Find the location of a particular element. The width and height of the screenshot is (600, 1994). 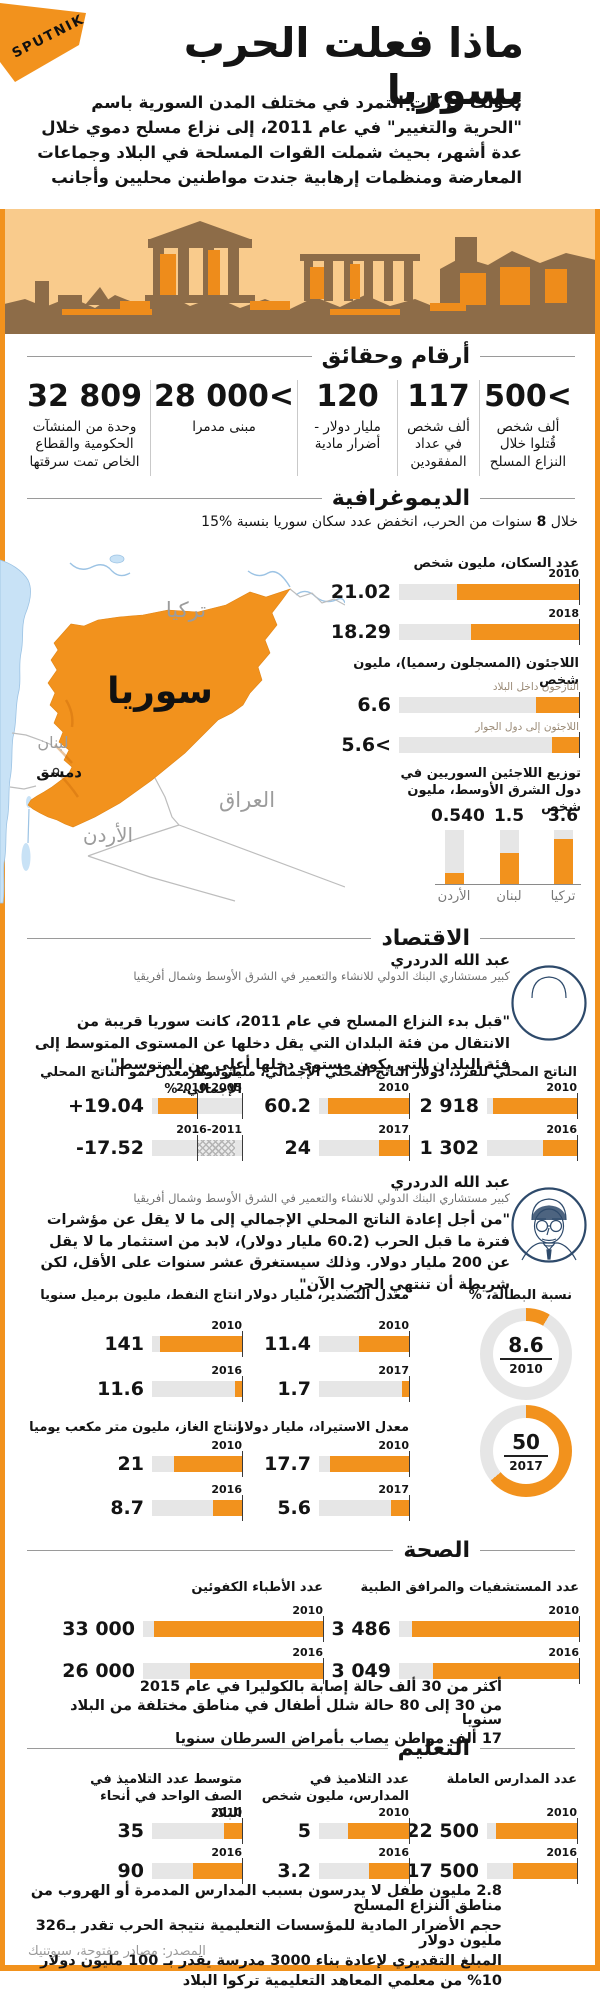

palmyra-ruins-illustration is located at coordinates (300, 271).